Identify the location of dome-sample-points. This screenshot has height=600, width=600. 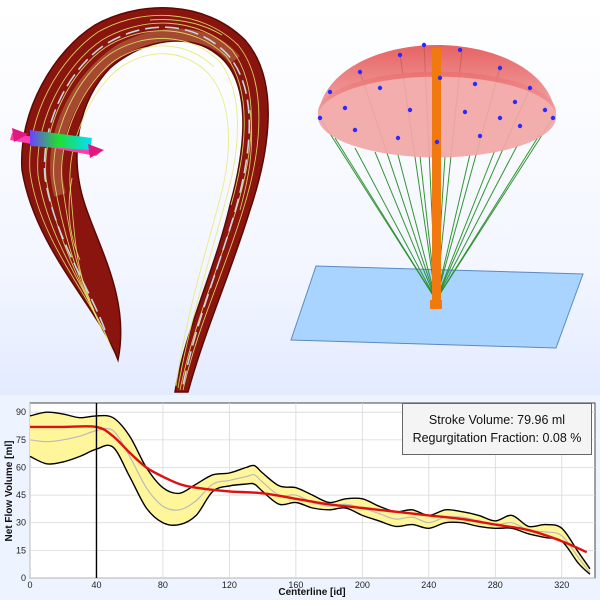
(436, 93).